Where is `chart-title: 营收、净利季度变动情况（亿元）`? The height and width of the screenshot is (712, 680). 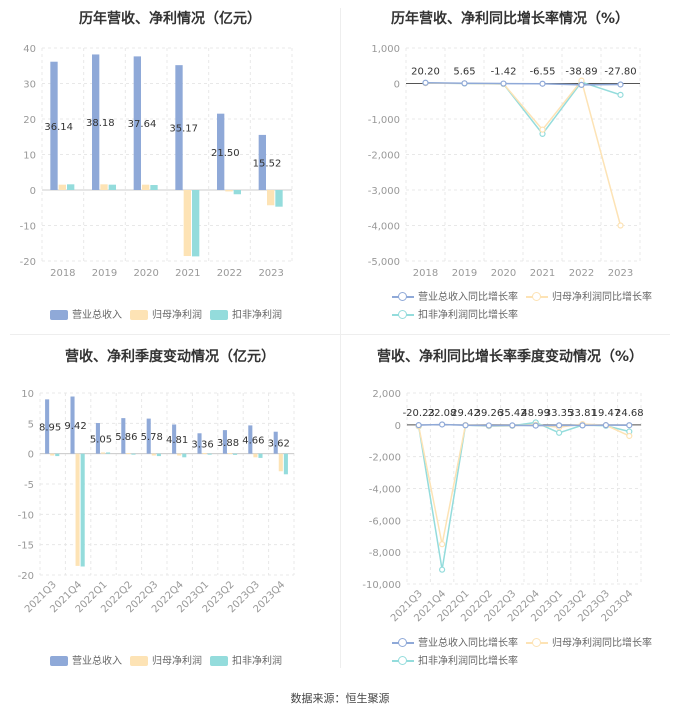
chart-title: 营收、净利季度变动情况（亿元） is located at coordinates (170, 357).